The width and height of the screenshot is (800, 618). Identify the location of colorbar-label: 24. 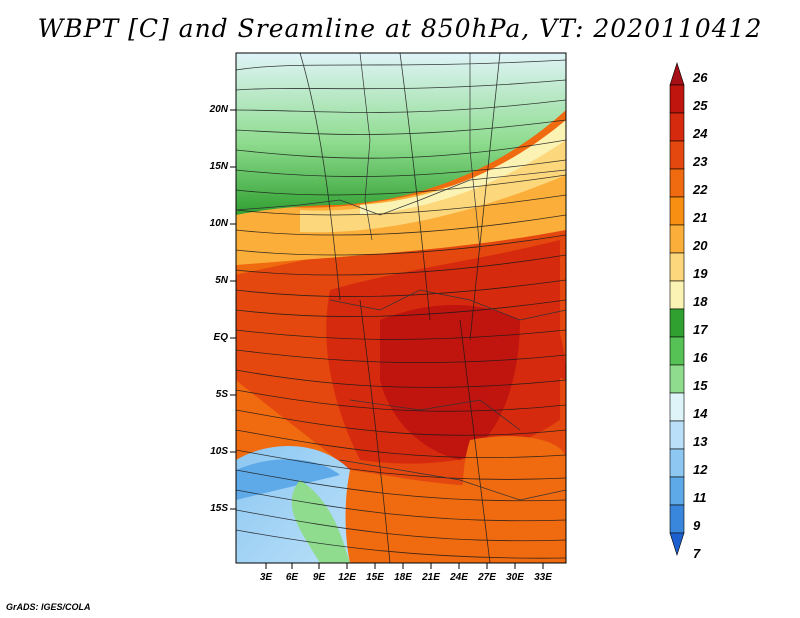
(700, 133).